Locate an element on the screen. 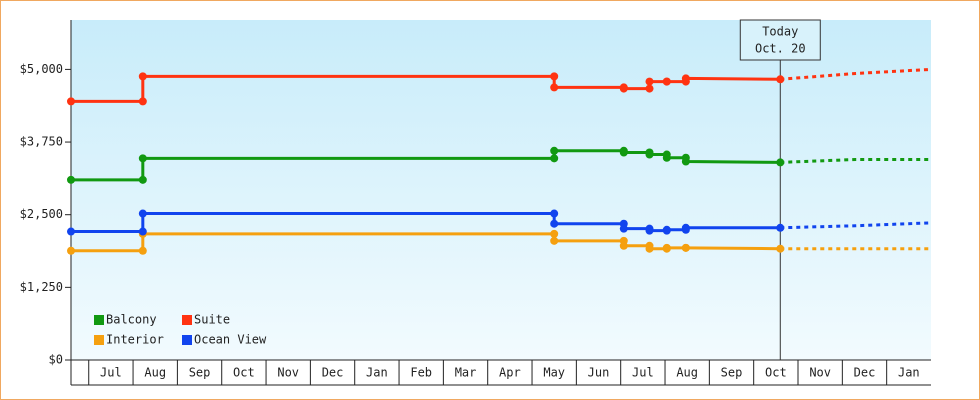 This screenshot has height=400, width=980. y-tick-label: $1,250 is located at coordinates (41, 287).